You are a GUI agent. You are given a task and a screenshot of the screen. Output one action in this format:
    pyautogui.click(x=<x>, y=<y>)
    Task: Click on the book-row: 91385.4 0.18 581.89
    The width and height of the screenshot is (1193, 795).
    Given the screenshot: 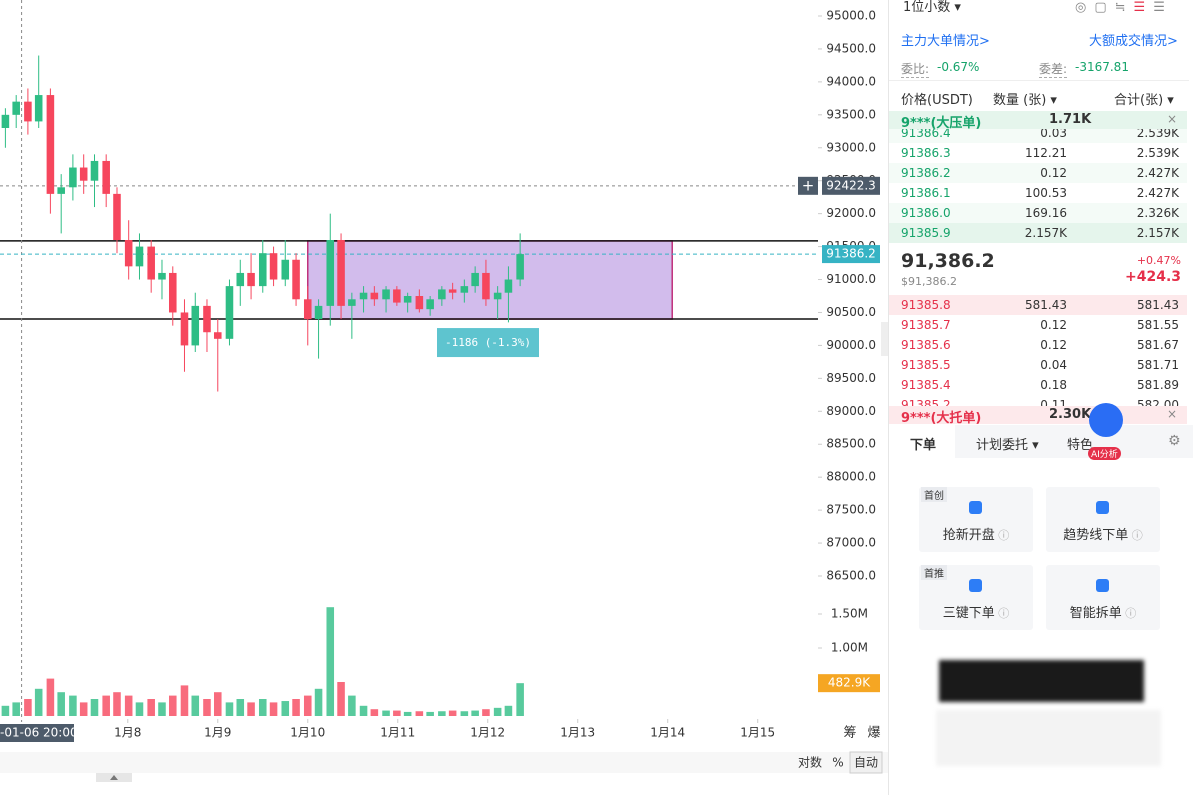 What is the action you would take?
    pyautogui.click(x=1038, y=385)
    